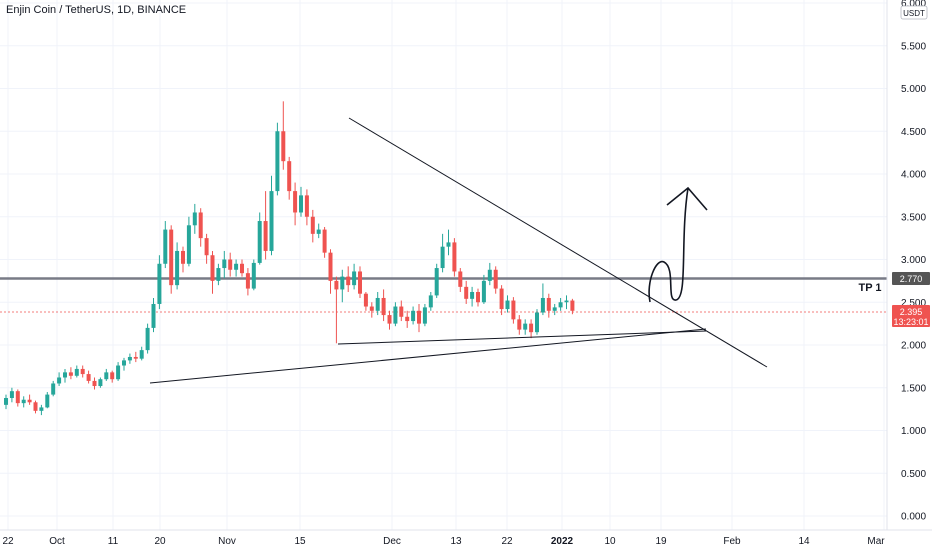  Describe the element at coordinates (668, 245) in the screenshot. I see `projection-arrow-path` at that location.